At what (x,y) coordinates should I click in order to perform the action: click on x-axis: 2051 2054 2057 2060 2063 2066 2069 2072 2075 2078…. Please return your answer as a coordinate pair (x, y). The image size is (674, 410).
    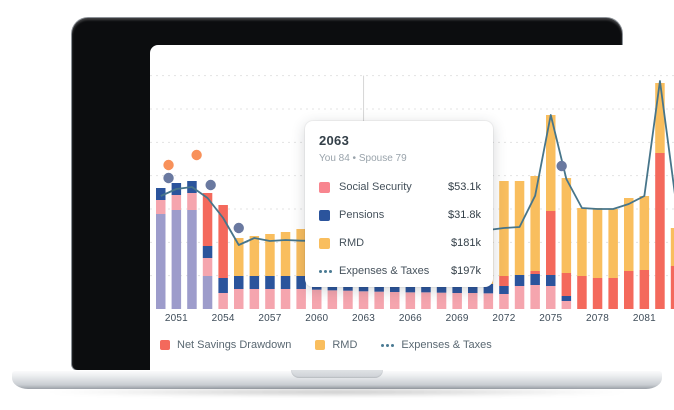
    Looking at the image, I should click on (412, 320).